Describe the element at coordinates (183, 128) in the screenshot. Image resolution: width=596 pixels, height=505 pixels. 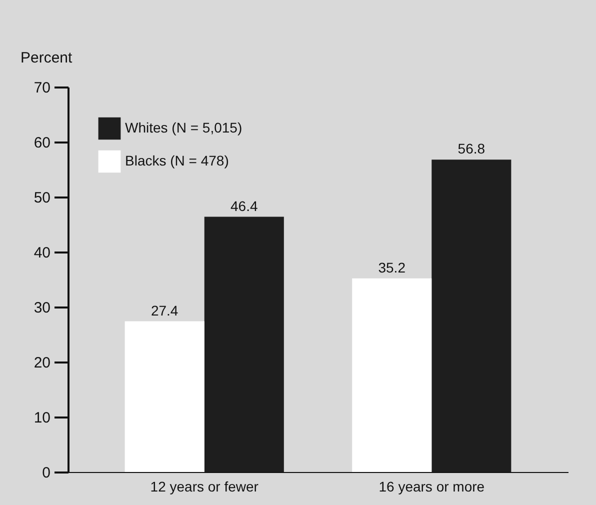
I see `legend-label: Whites (N = 5,015)` at that location.